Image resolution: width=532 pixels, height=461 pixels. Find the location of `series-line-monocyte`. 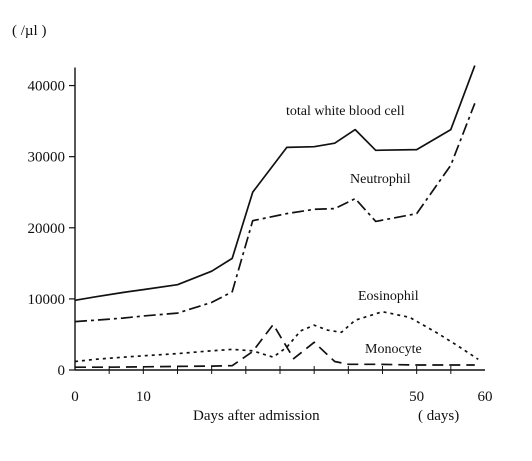

series-line-monocyte is located at coordinates (275, 346).